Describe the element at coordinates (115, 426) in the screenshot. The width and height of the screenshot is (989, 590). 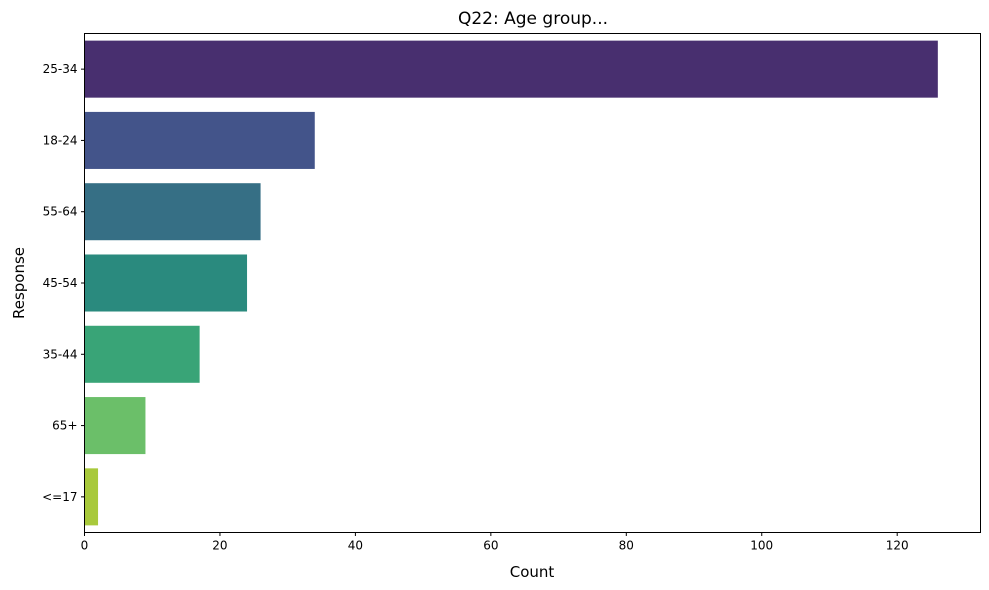
I see `bar-65+` at that location.